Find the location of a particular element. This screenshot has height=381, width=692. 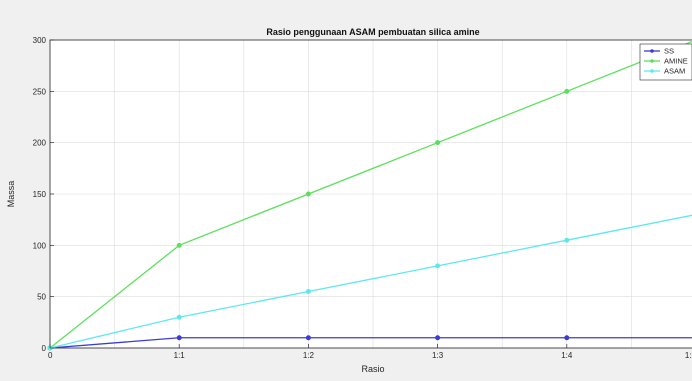

x-tick-label: 1:3 is located at coordinates (438, 355).